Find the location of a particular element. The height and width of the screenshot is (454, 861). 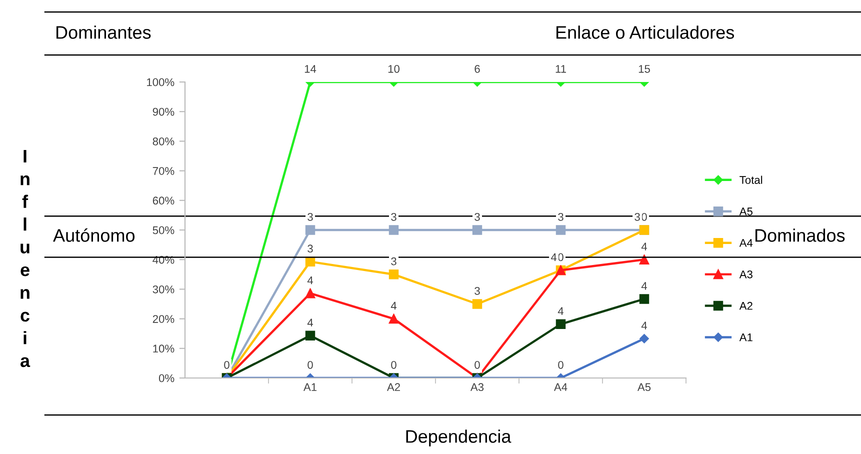

text: Enlace o Articuladores is located at coordinates (645, 32).